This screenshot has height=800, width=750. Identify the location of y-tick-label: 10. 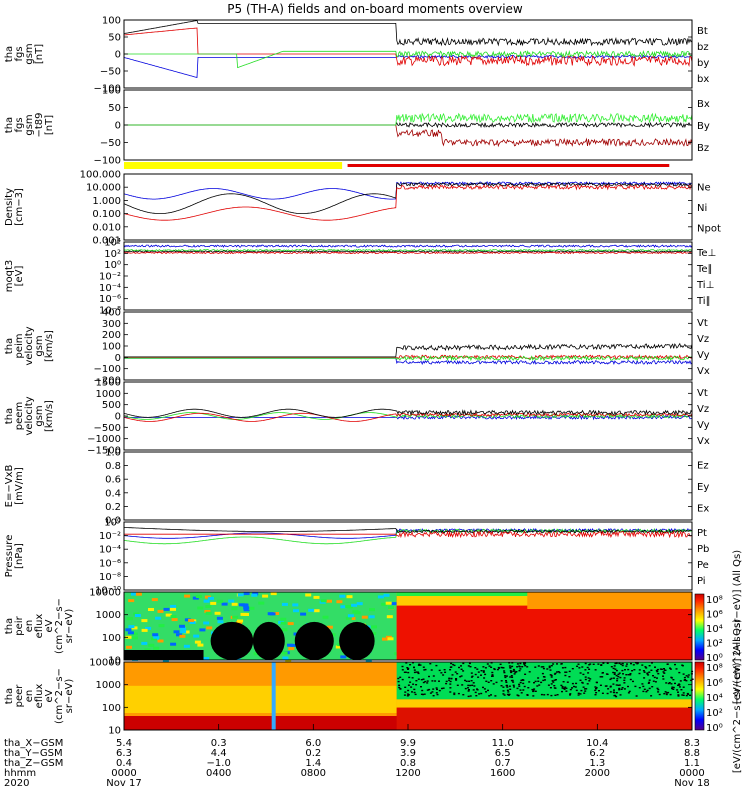
(114, 661).